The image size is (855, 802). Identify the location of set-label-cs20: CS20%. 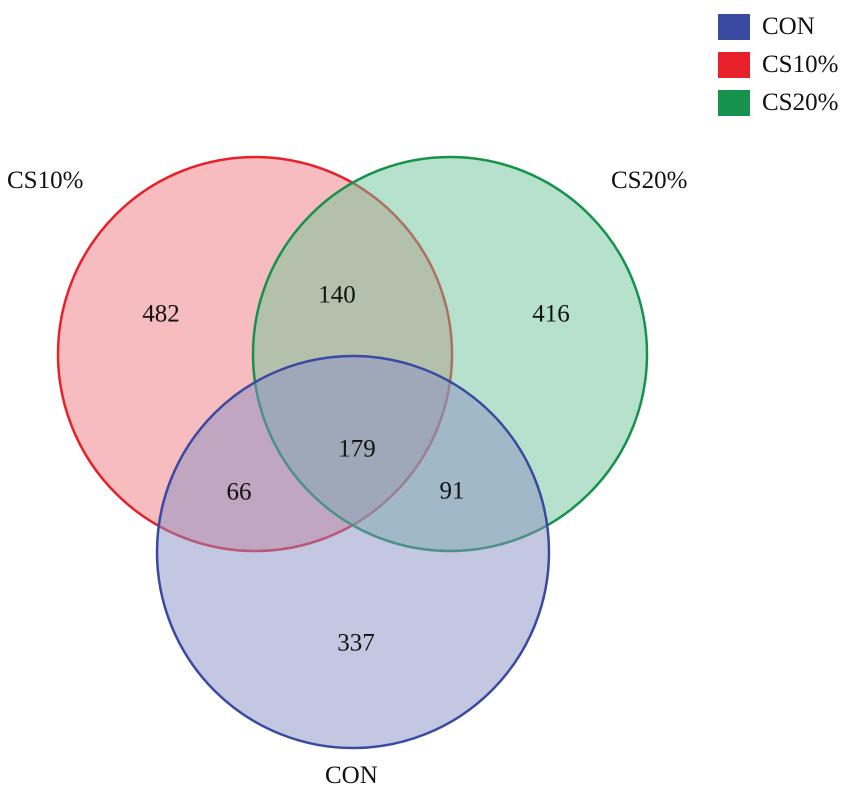
(649, 180).